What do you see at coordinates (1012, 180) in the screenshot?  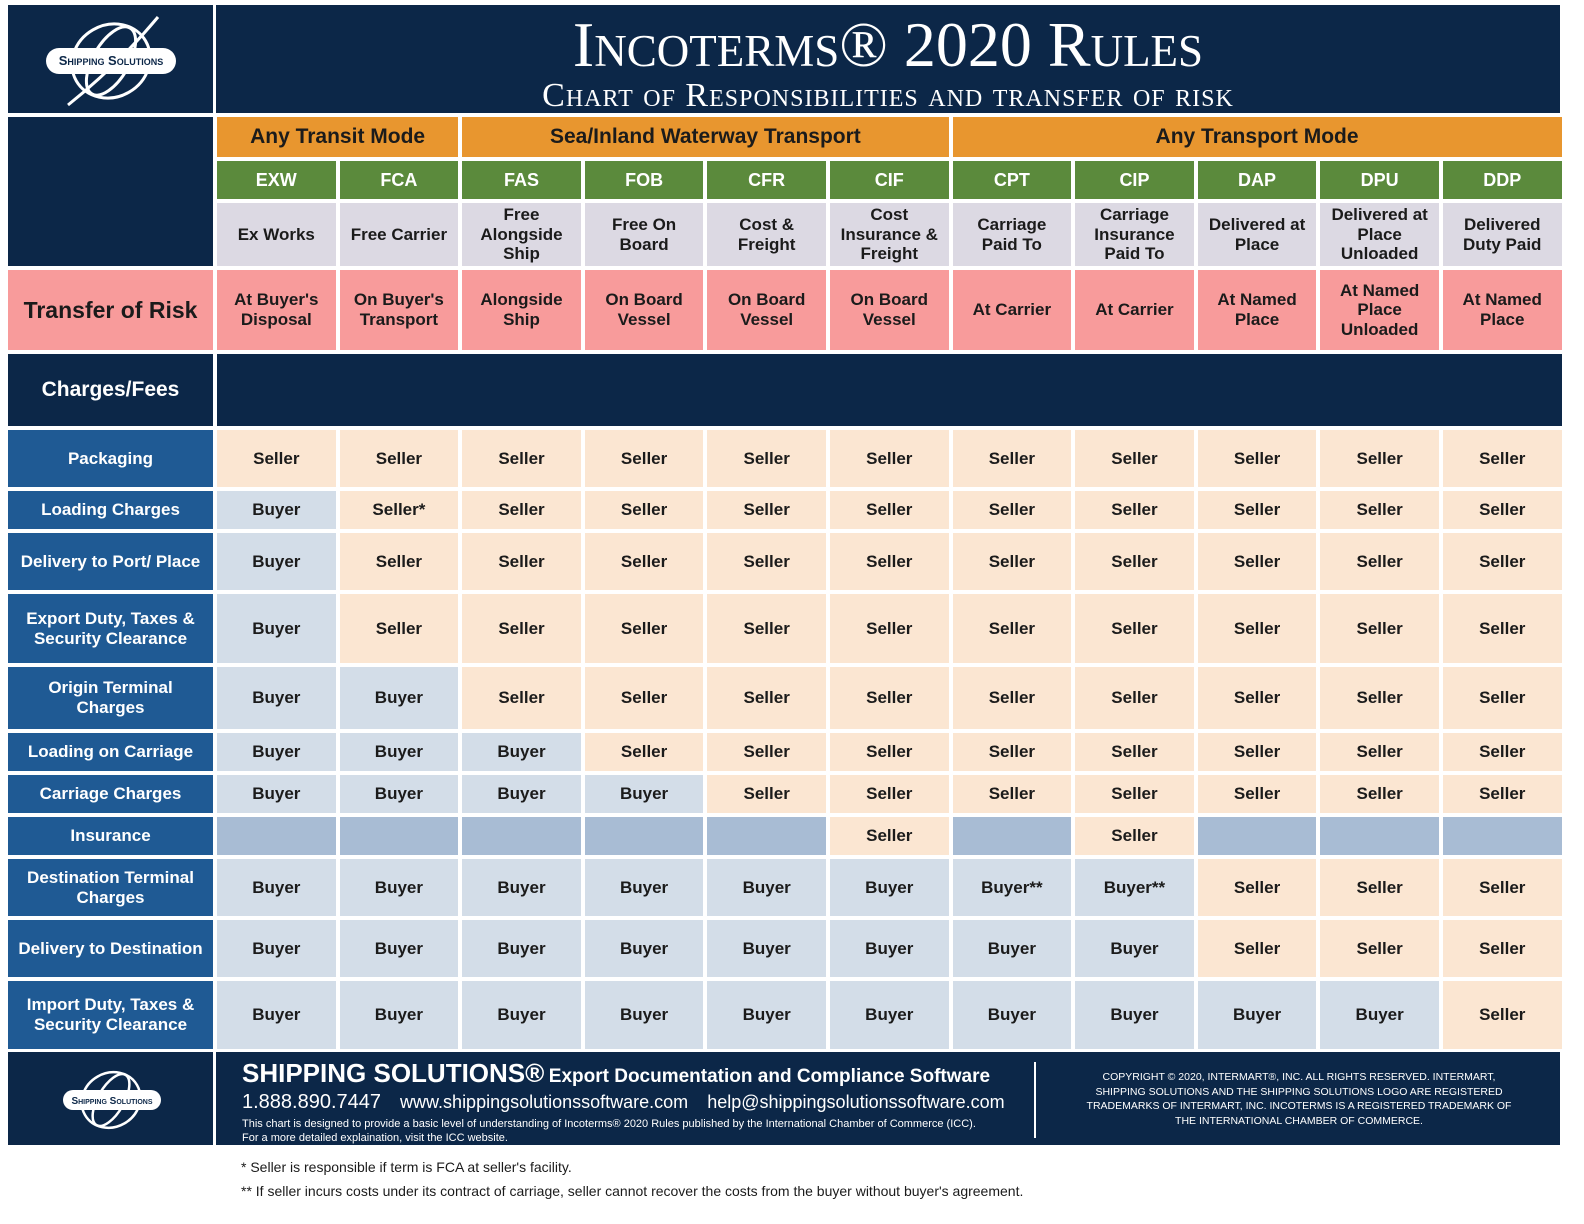 I see `term-code: CPT` at bounding box center [1012, 180].